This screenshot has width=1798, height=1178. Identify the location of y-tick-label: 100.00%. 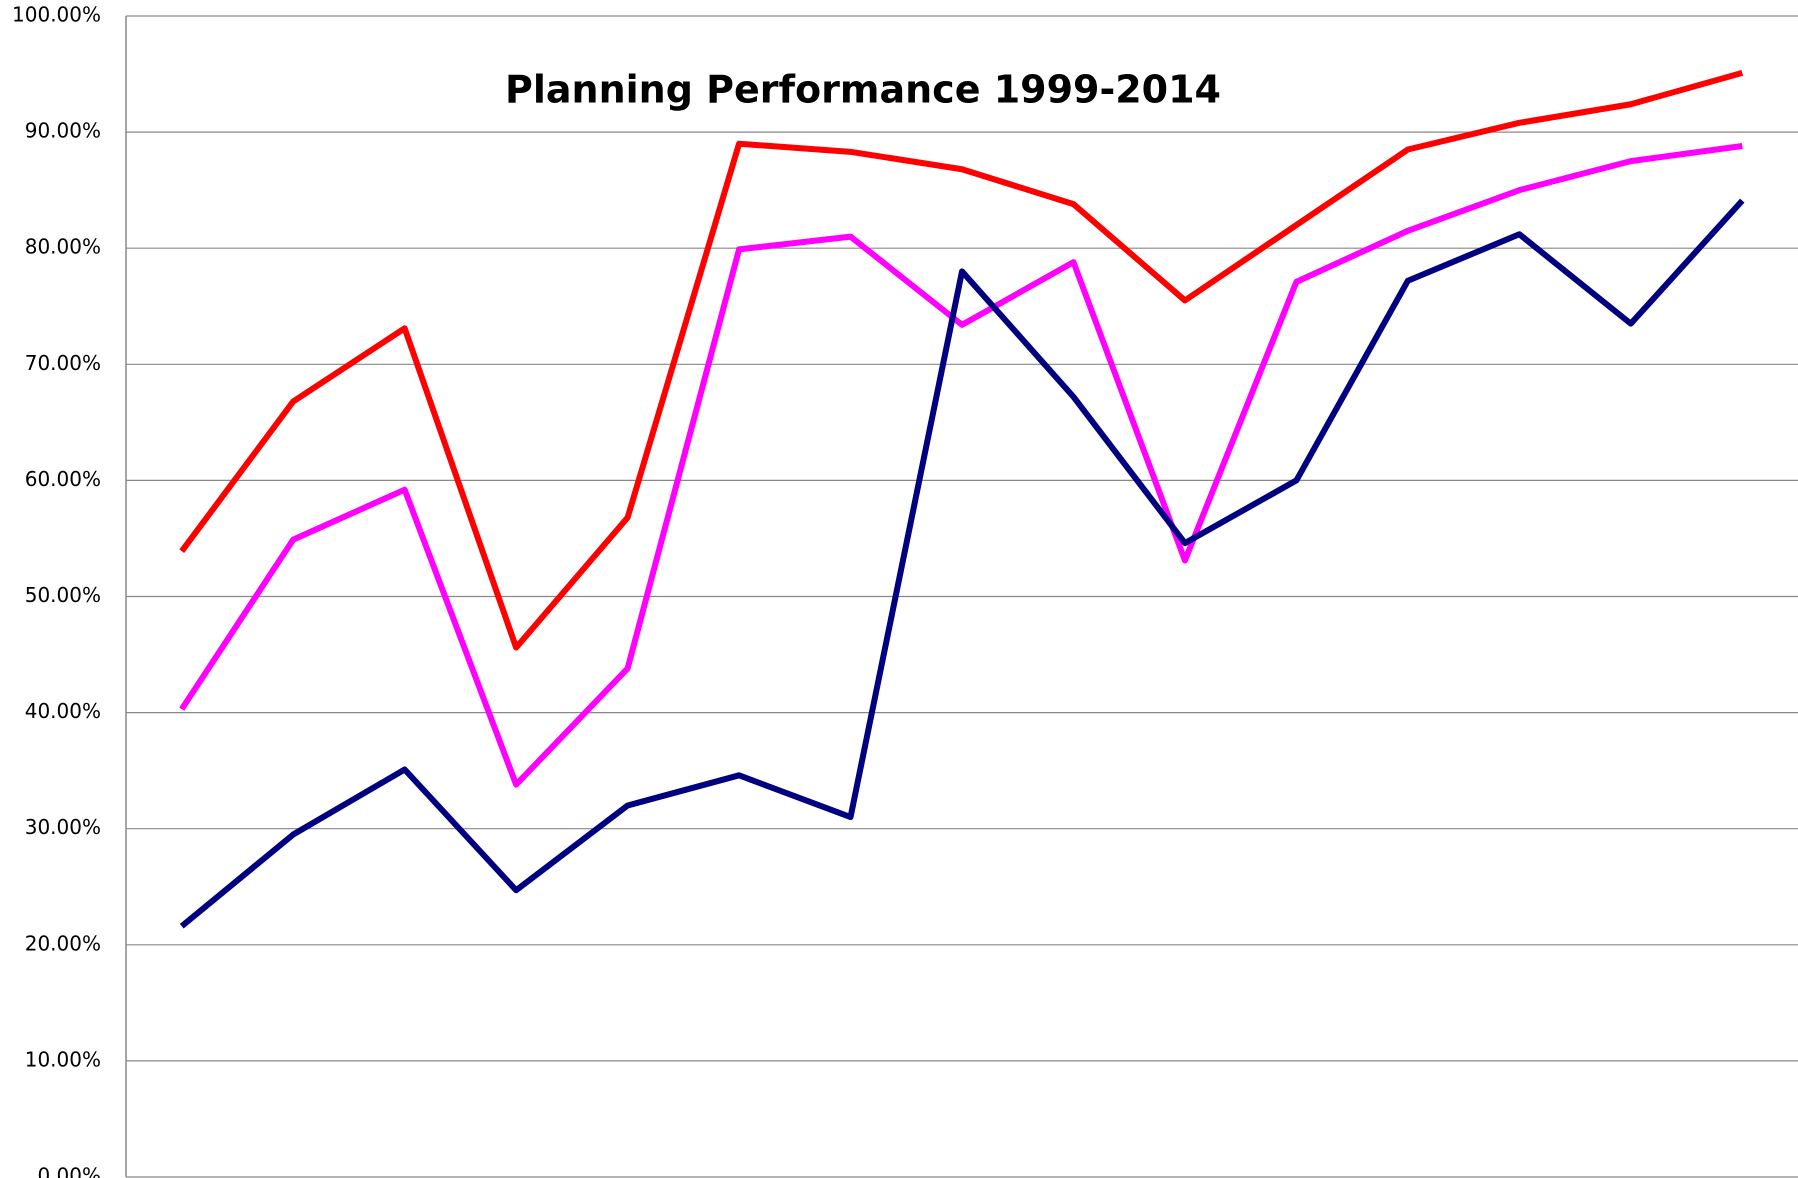
(56, 15).